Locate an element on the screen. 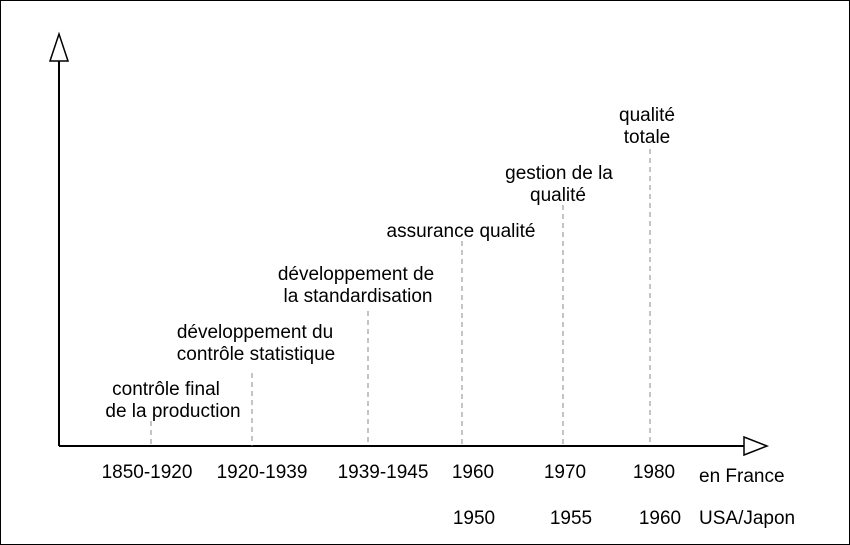  stage-label-line: développement de is located at coordinates (356, 274).